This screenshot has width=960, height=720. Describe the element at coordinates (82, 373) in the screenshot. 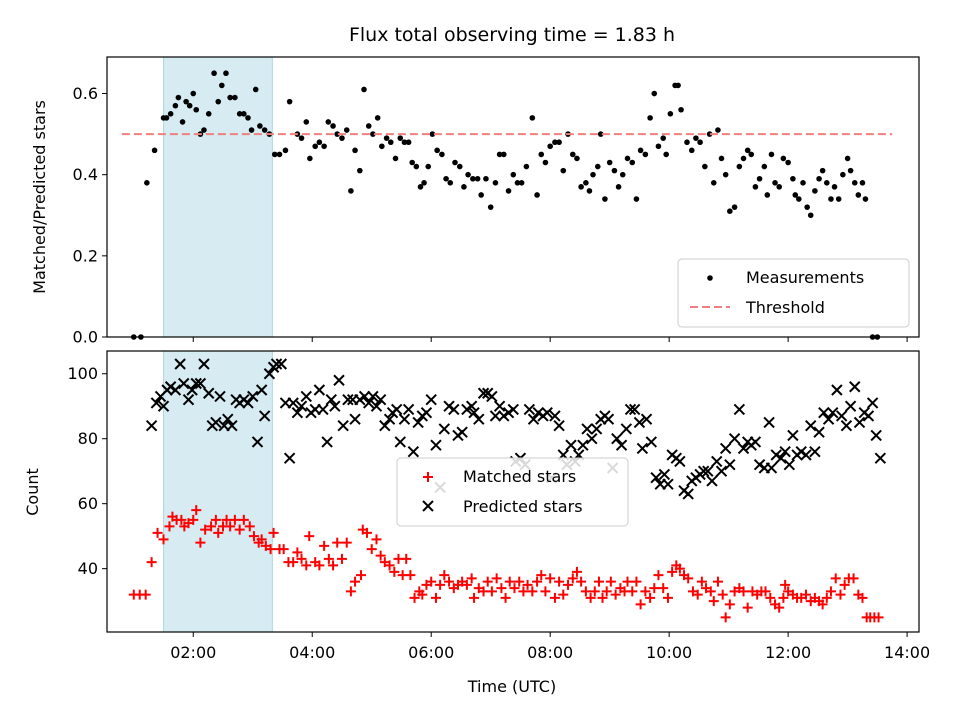

I see `bot-y-tick-label: 100` at that location.